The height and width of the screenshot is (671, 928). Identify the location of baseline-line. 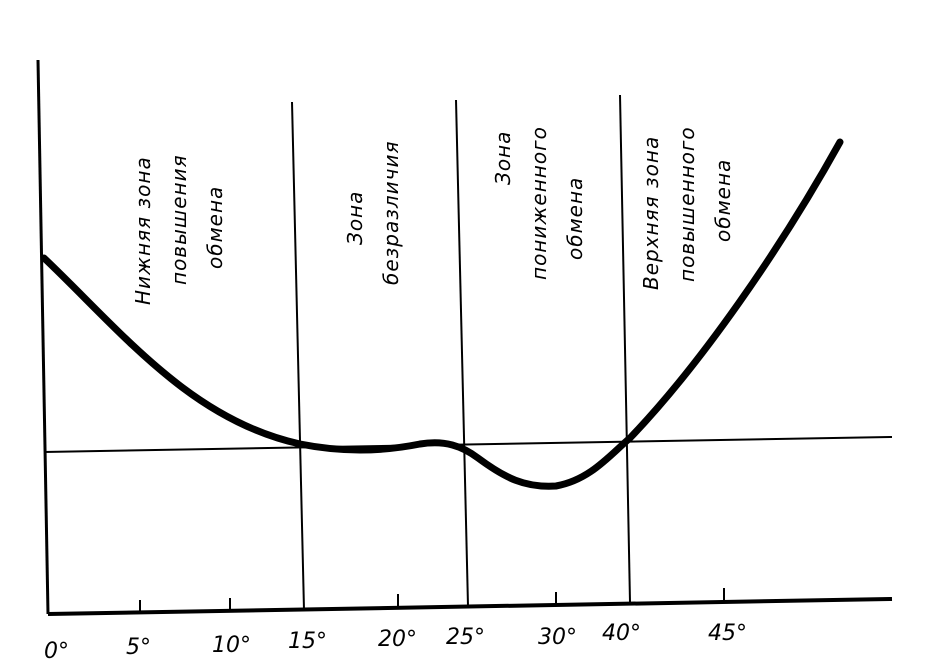
(468, 444).